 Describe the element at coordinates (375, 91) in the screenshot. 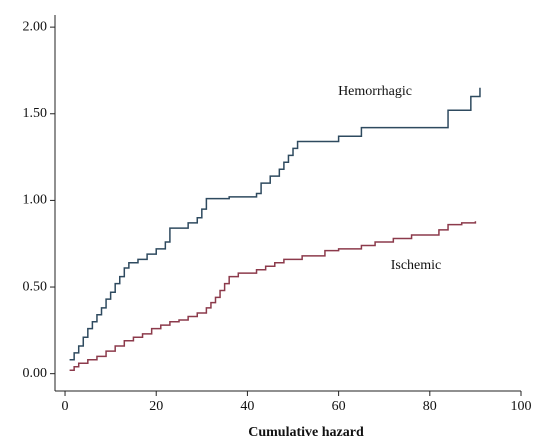

I see `series-label: Hemorrhagic` at that location.